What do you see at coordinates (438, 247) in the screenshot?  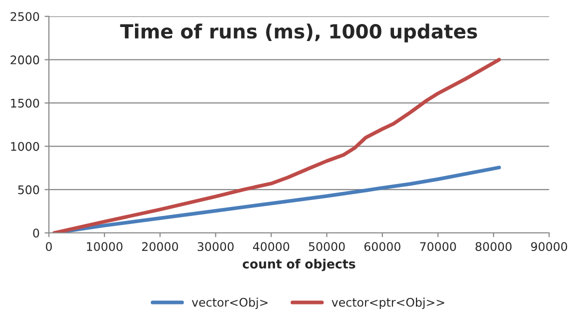 I see `x-tick-label: 70000` at bounding box center [438, 247].